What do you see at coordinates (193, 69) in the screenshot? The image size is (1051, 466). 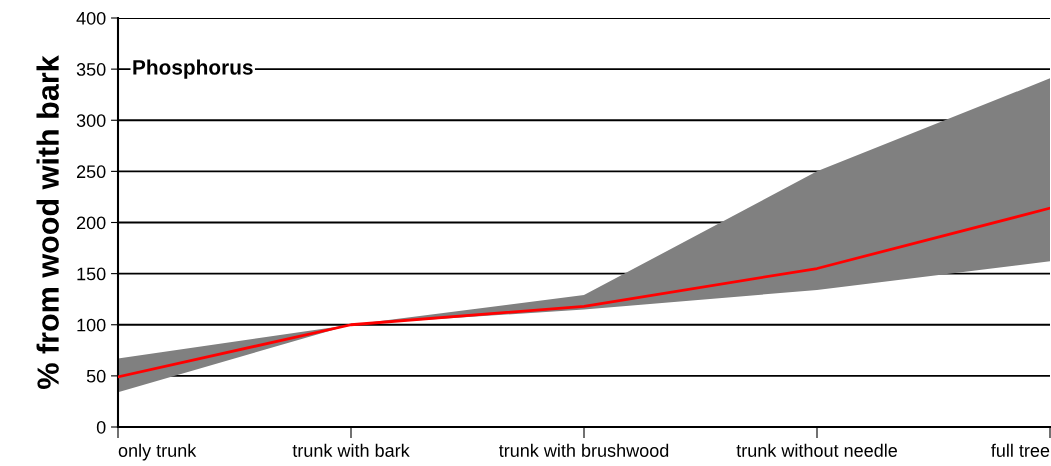 I see `text: Phosphorus` at bounding box center [193, 69].